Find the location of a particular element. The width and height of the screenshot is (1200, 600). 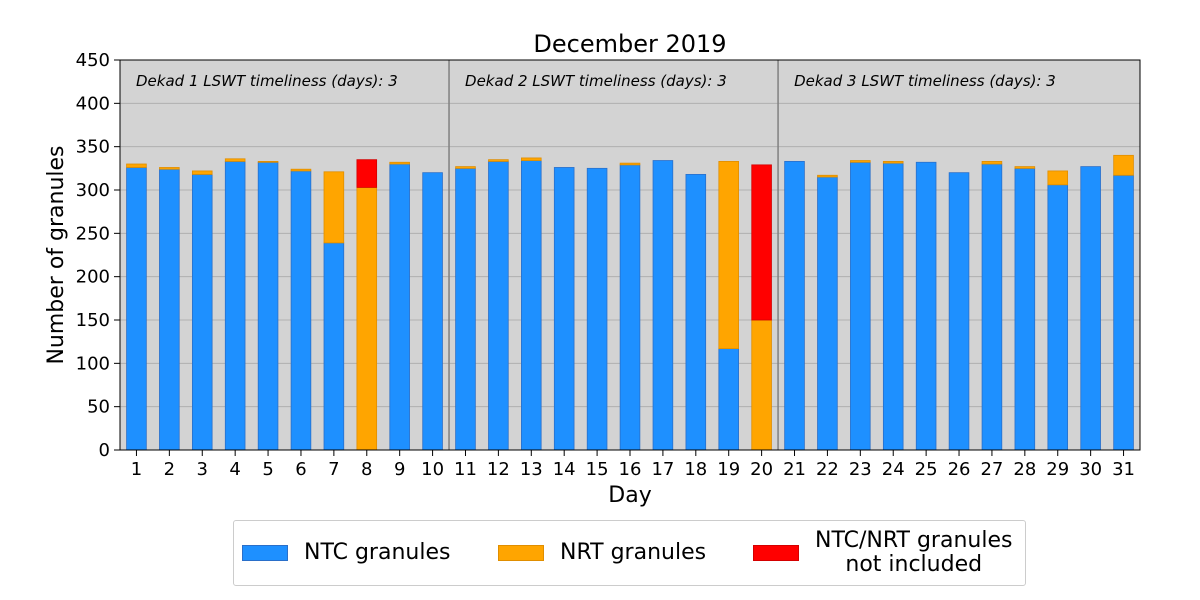

y-tick-label: 150 is located at coordinates (93, 320).